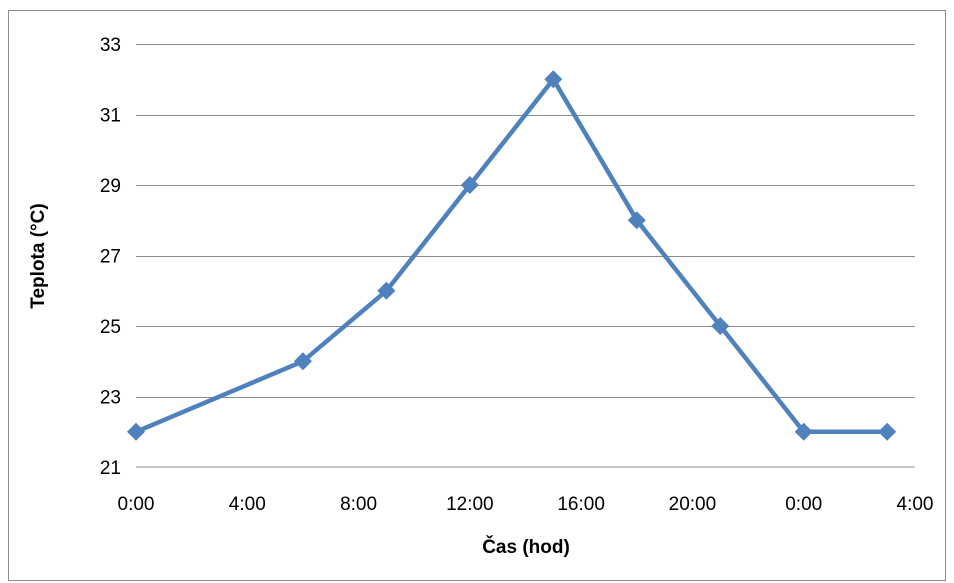 Image resolution: width=954 pixels, height=583 pixels. Describe the element at coordinates (526, 504) in the screenshot. I see `x-tick-labels: 0:00 4:00 8:00 12:00 16:00 20:00 0:00 4:00` at that location.